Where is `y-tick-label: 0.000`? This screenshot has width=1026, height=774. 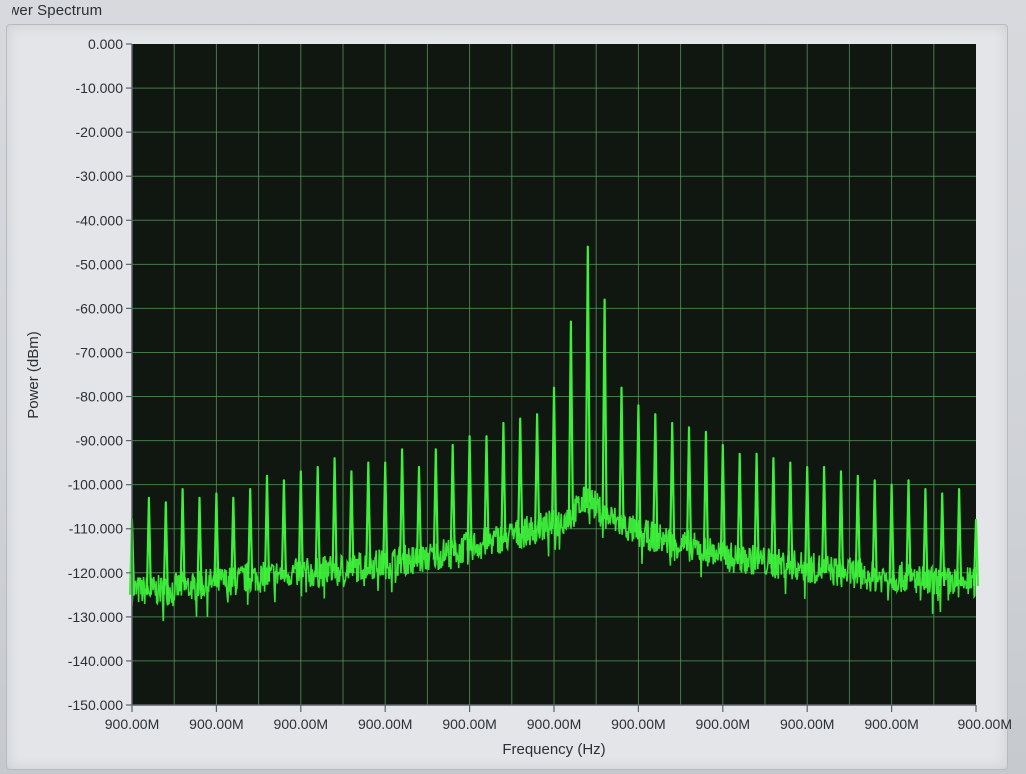 y-tick-label: 0.000 is located at coordinates (105, 44).